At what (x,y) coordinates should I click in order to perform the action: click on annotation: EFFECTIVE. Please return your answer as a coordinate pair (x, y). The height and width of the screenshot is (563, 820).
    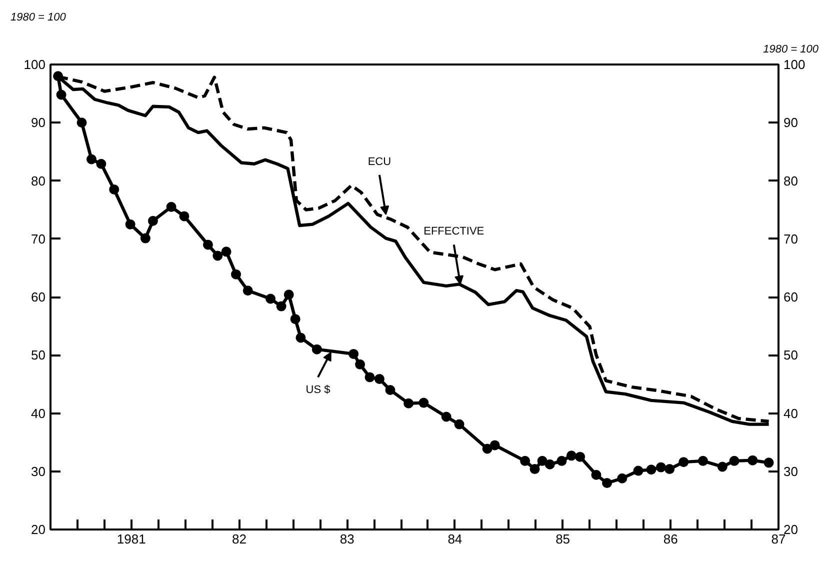
    Looking at the image, I should click on (454, 232).